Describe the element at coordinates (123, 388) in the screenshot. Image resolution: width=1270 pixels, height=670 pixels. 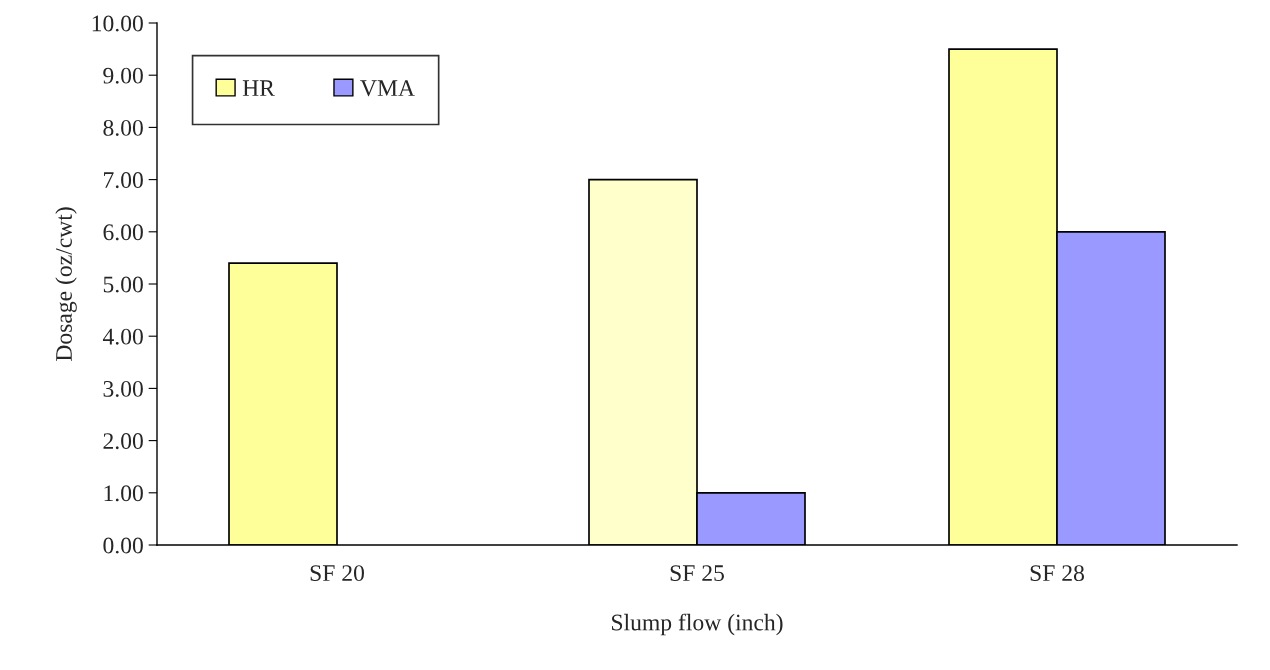
I see `y-tick-label: 3.00` at that location.